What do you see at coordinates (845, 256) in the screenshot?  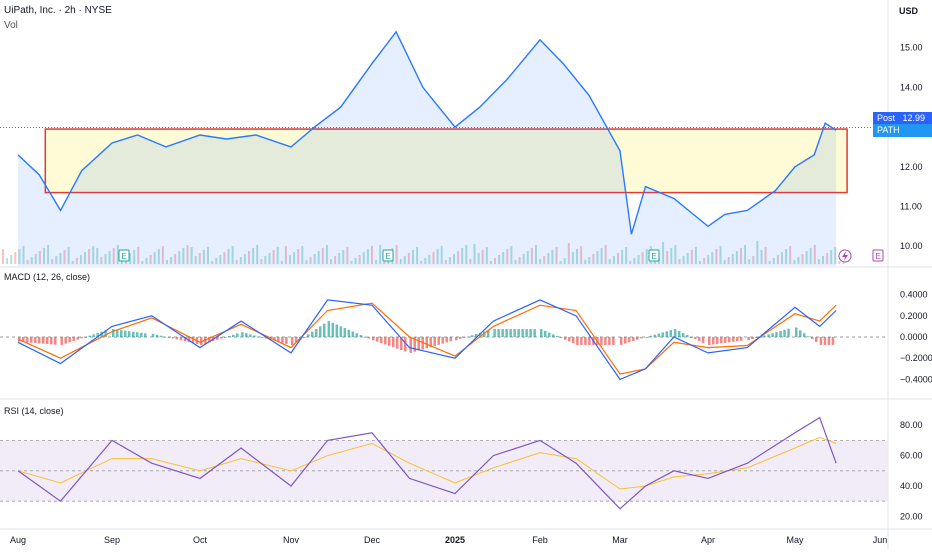 I see `lightning-icon` at bounding box center [845, 256].